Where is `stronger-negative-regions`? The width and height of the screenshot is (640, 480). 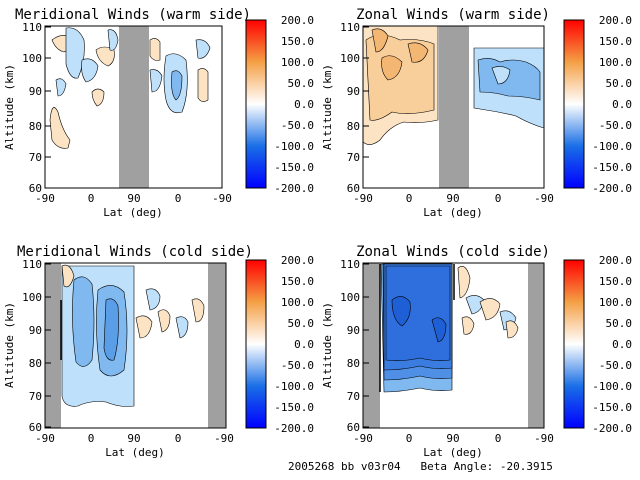
stronger-negative-regions is located at coordinates (177, 85).